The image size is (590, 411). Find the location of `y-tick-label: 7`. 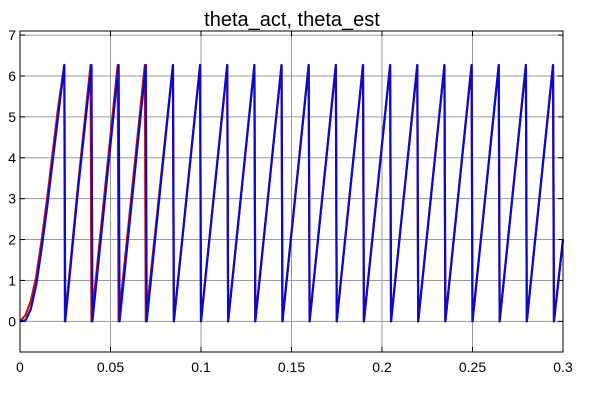

y-tick-label: 7 is located at coordinates (12, 35).